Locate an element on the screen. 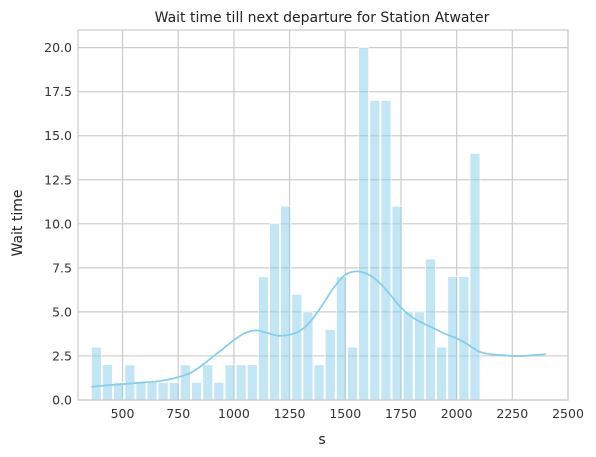 The height and width of the screenshot is (457, 596). y-axis-label: Wait time is located at coordinates (18, 223).